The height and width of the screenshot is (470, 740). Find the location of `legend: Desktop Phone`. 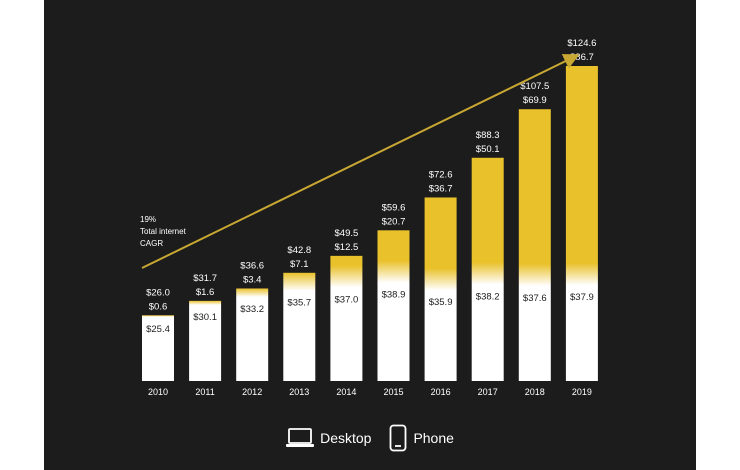

legend: Desktop Phone is located at coordinates (370, 438).